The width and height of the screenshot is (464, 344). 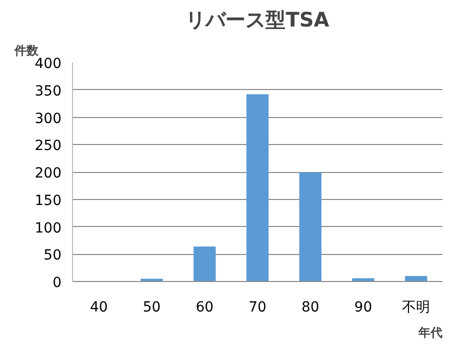 What do you see at coordinates (48, 228) in the screenshot?
I see `y-tick-label: 100` at bounding box center [48, 228].